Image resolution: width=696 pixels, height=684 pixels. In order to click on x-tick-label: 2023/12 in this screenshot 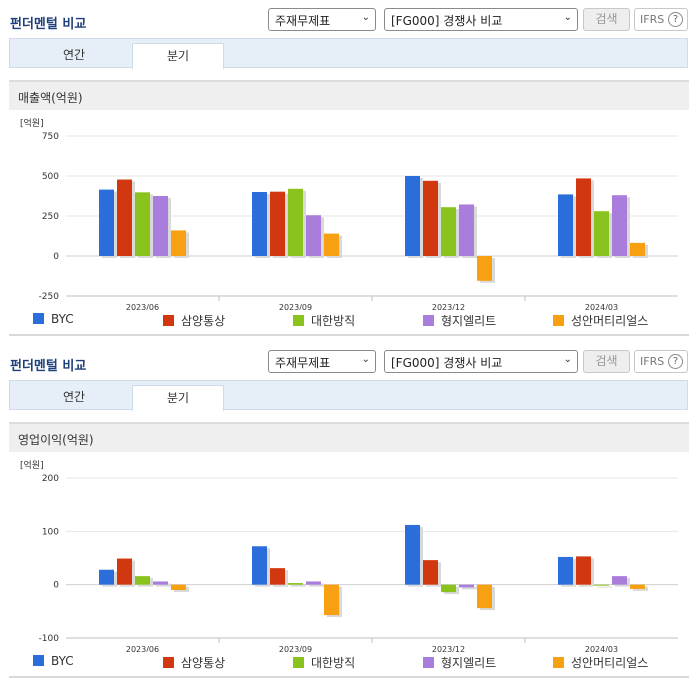, I will do `click(448, 648)`.